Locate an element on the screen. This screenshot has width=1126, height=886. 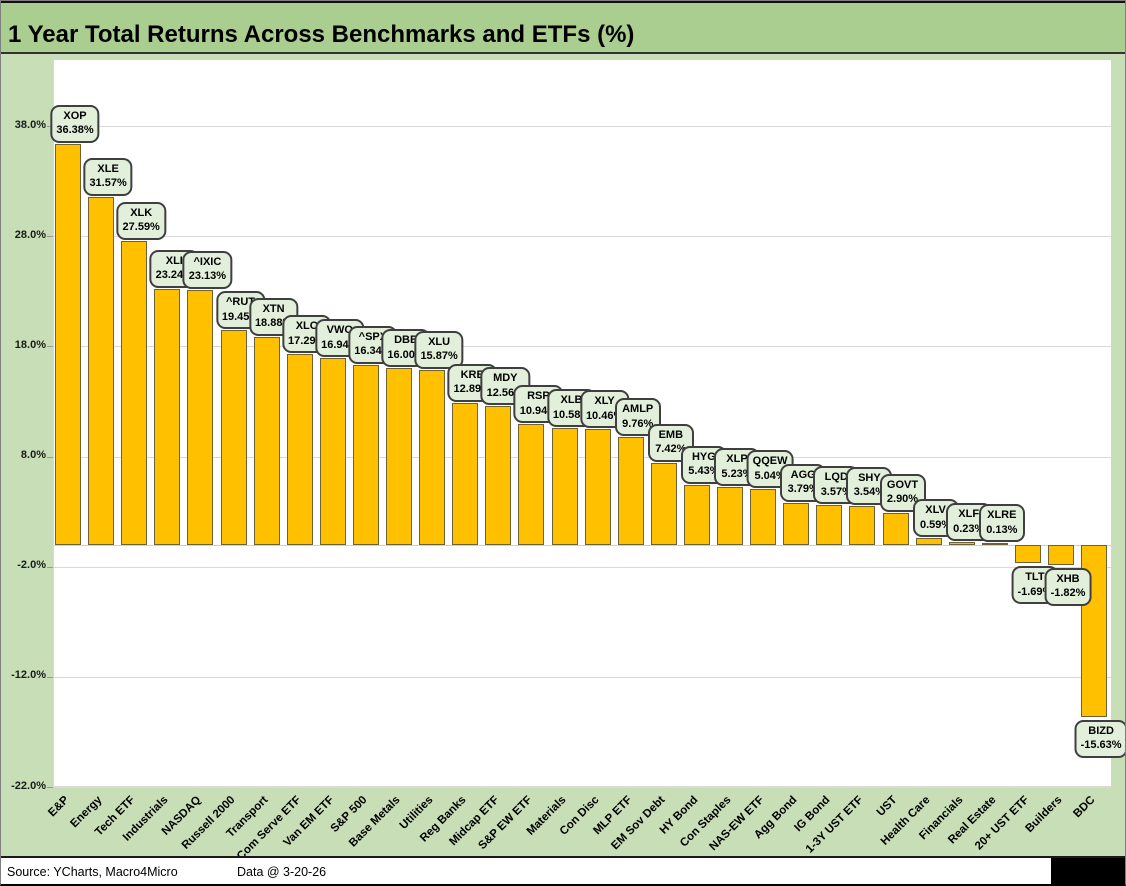
bar-value: 9.76% is located at coordinates (638, 423).